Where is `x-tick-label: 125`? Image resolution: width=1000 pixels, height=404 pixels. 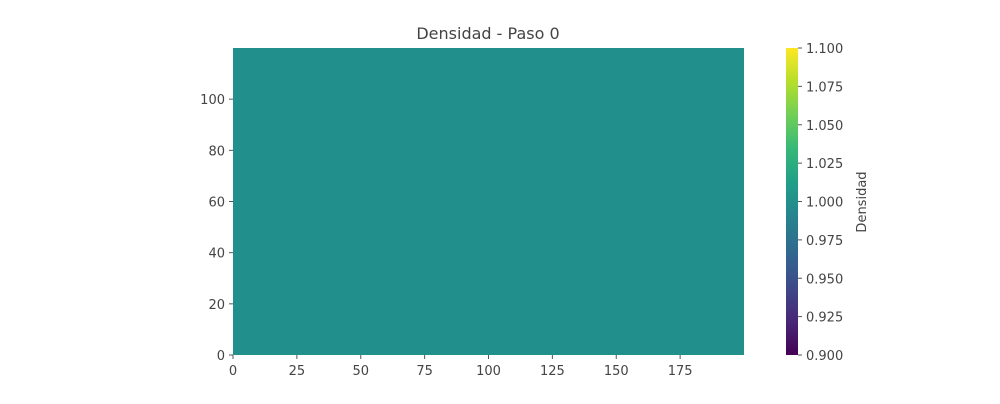
x-tick-label: 125 is located at coordinates (552, 371).